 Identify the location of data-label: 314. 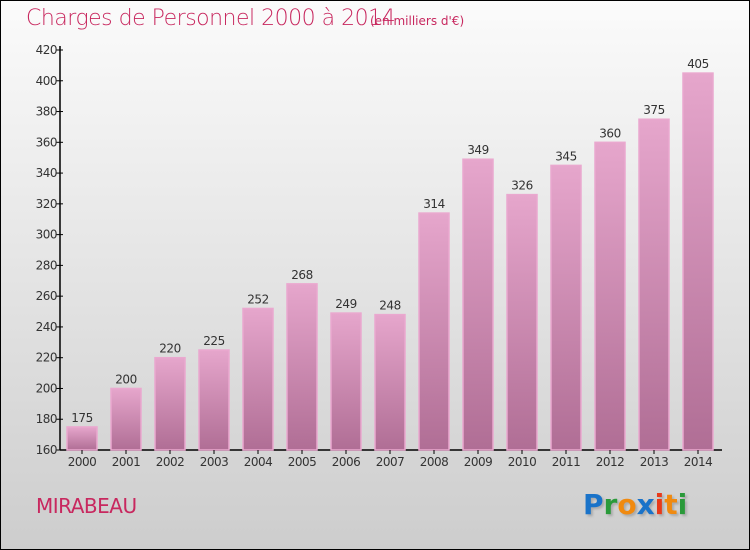
(433, 204).